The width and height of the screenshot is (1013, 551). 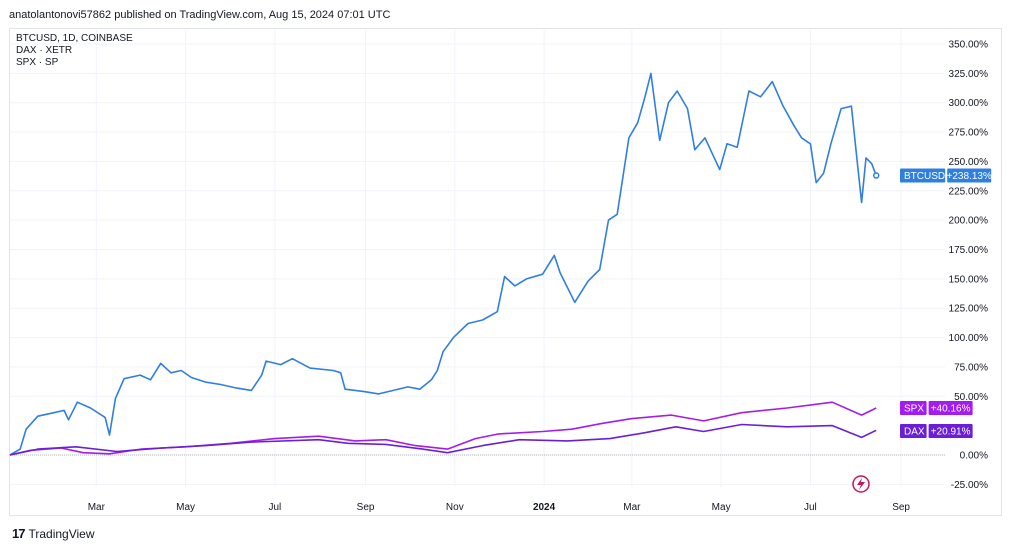 I want to click on price-tag-value: +40.16%, so click(x=951, y=409).